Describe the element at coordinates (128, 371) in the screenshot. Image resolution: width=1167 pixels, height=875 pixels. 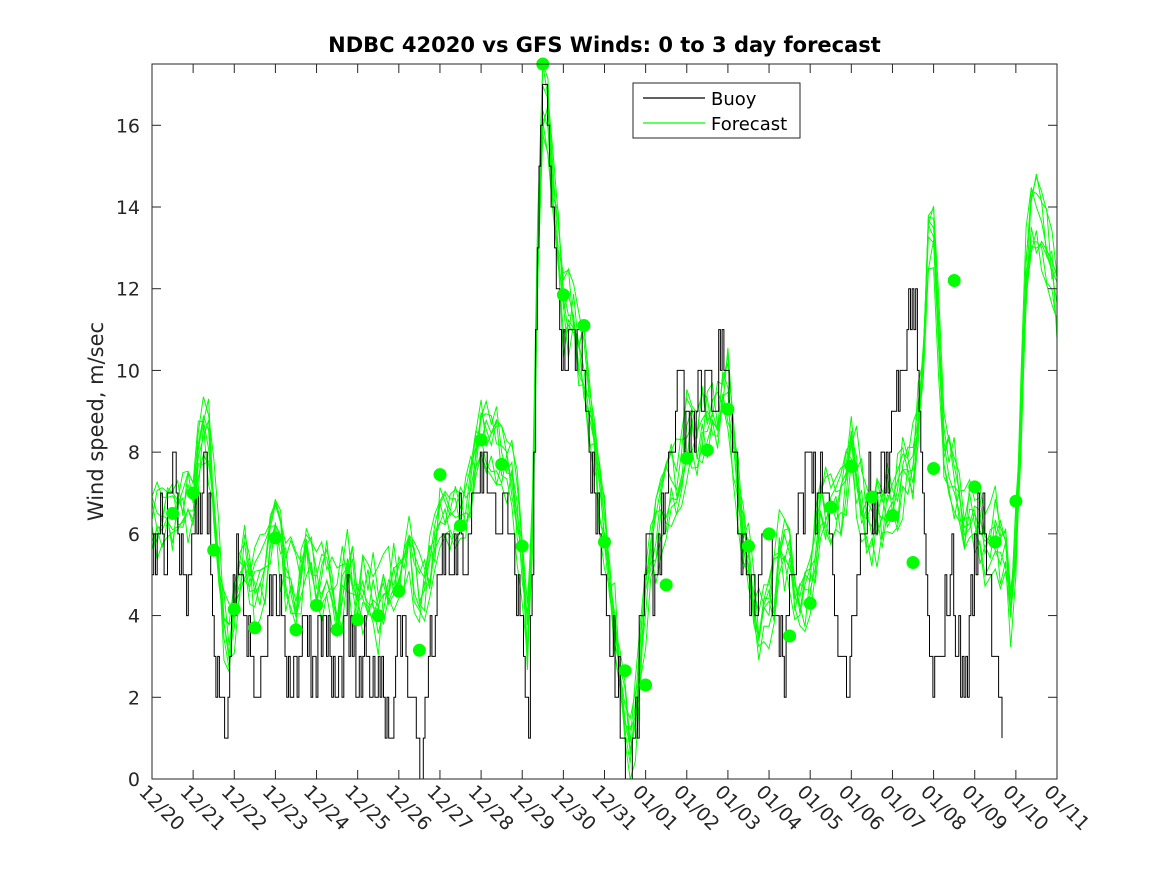
I see `y-tick-label: 10` at that location.